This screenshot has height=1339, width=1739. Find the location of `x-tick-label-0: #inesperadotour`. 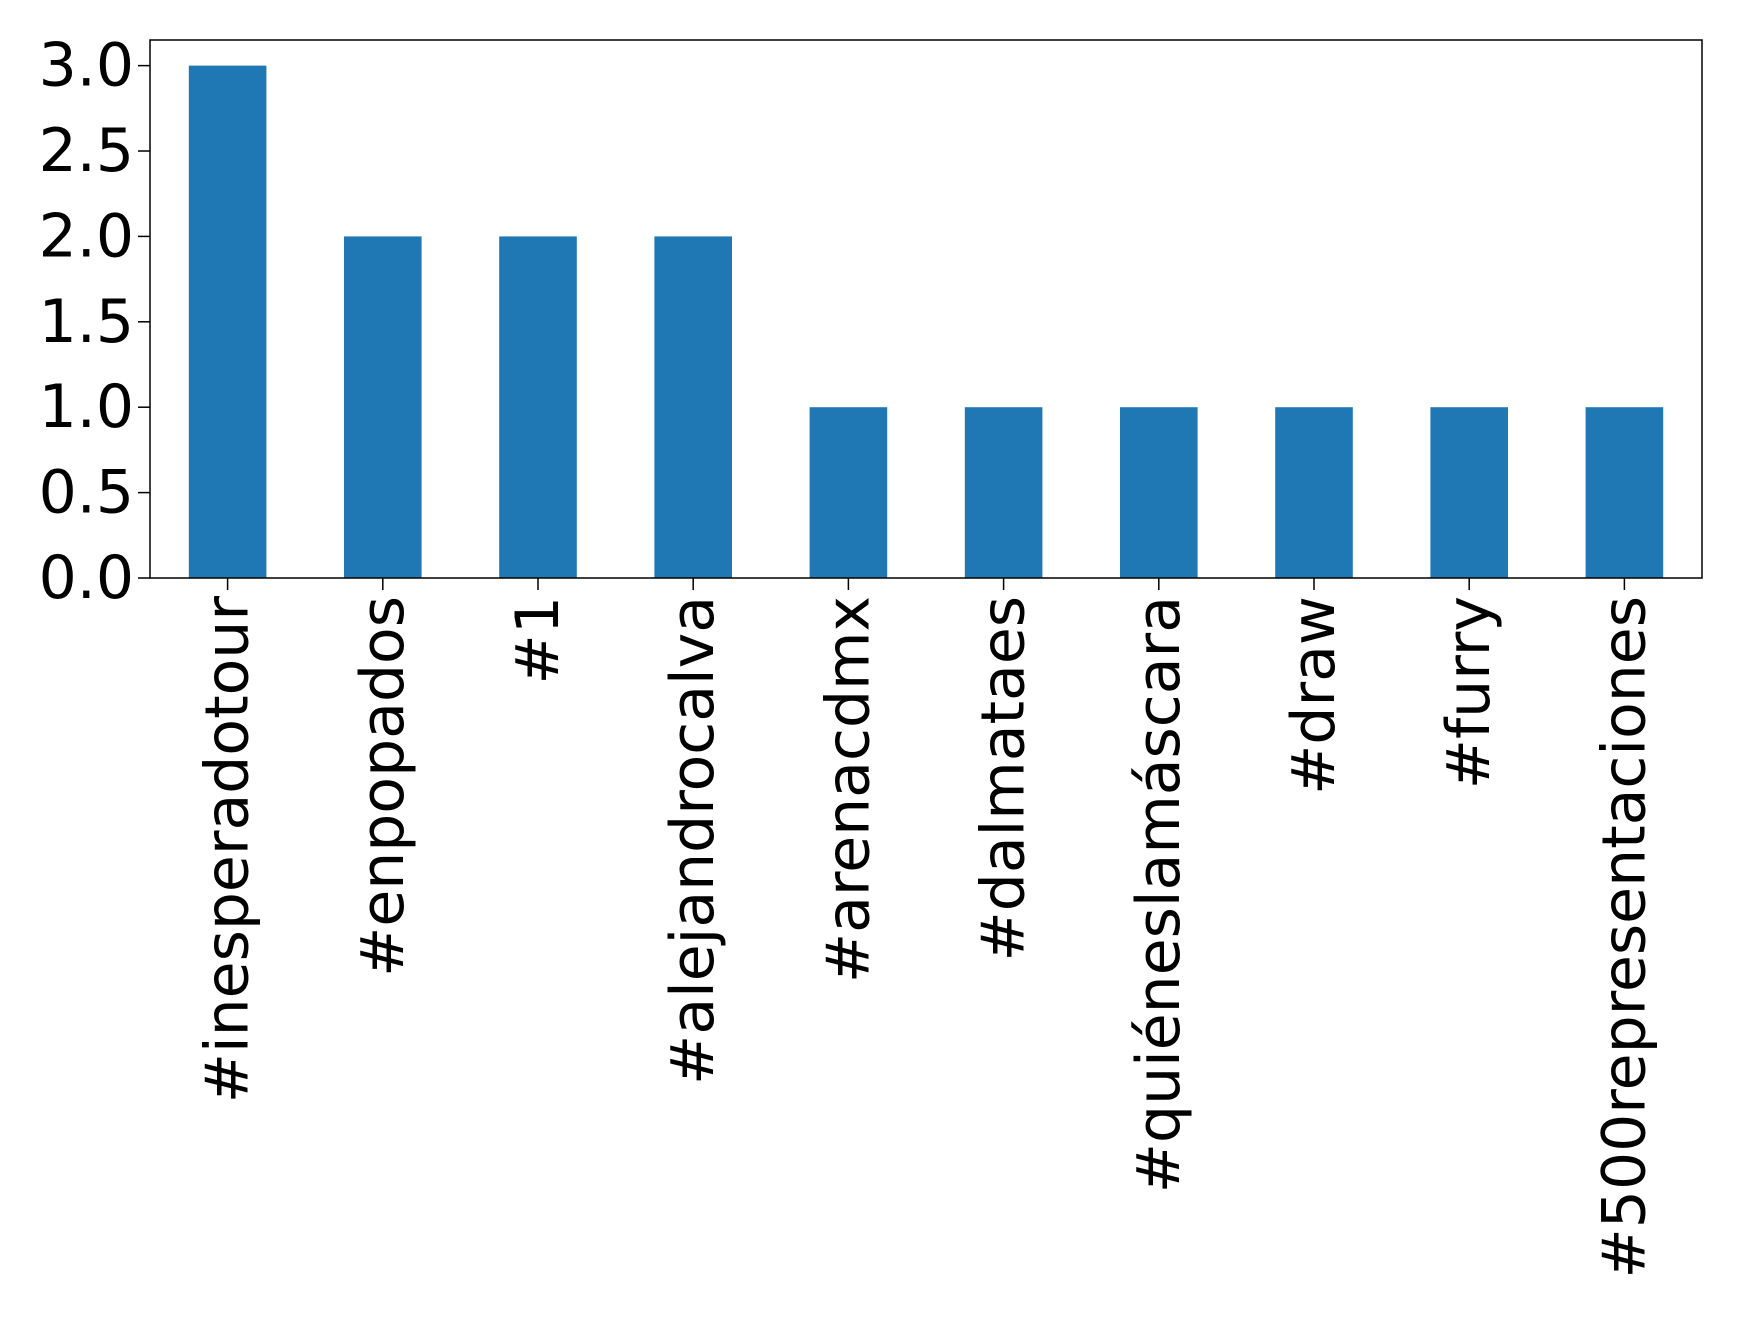

x-tick-label-0: #inesperadotour is located at coordinates (228, 850).